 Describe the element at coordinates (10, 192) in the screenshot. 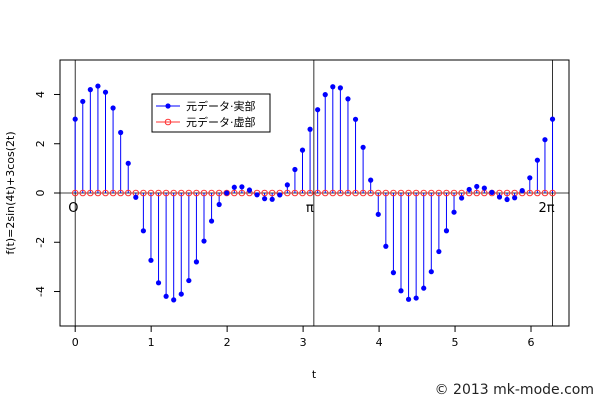

I see `y-axis-title: f(t)=2sin(4t)+3cos(2t)` at that location.